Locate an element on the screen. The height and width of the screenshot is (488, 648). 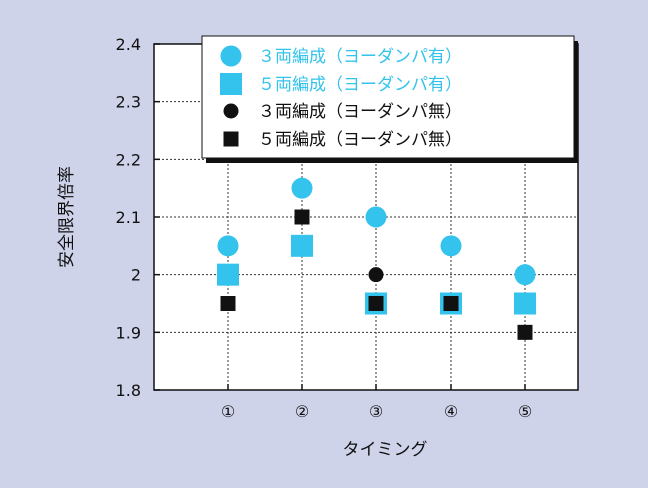
legend-label: ３両編成（ヨーダンパ無） is located at coordinates (360, 112).